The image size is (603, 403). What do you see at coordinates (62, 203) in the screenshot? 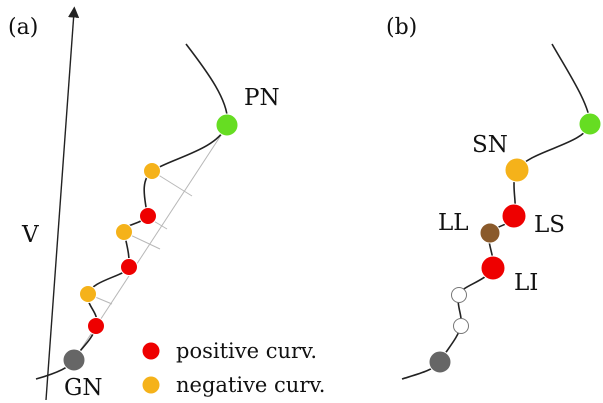
I see `v-axis-arrow` at bounding box center [62, 203].